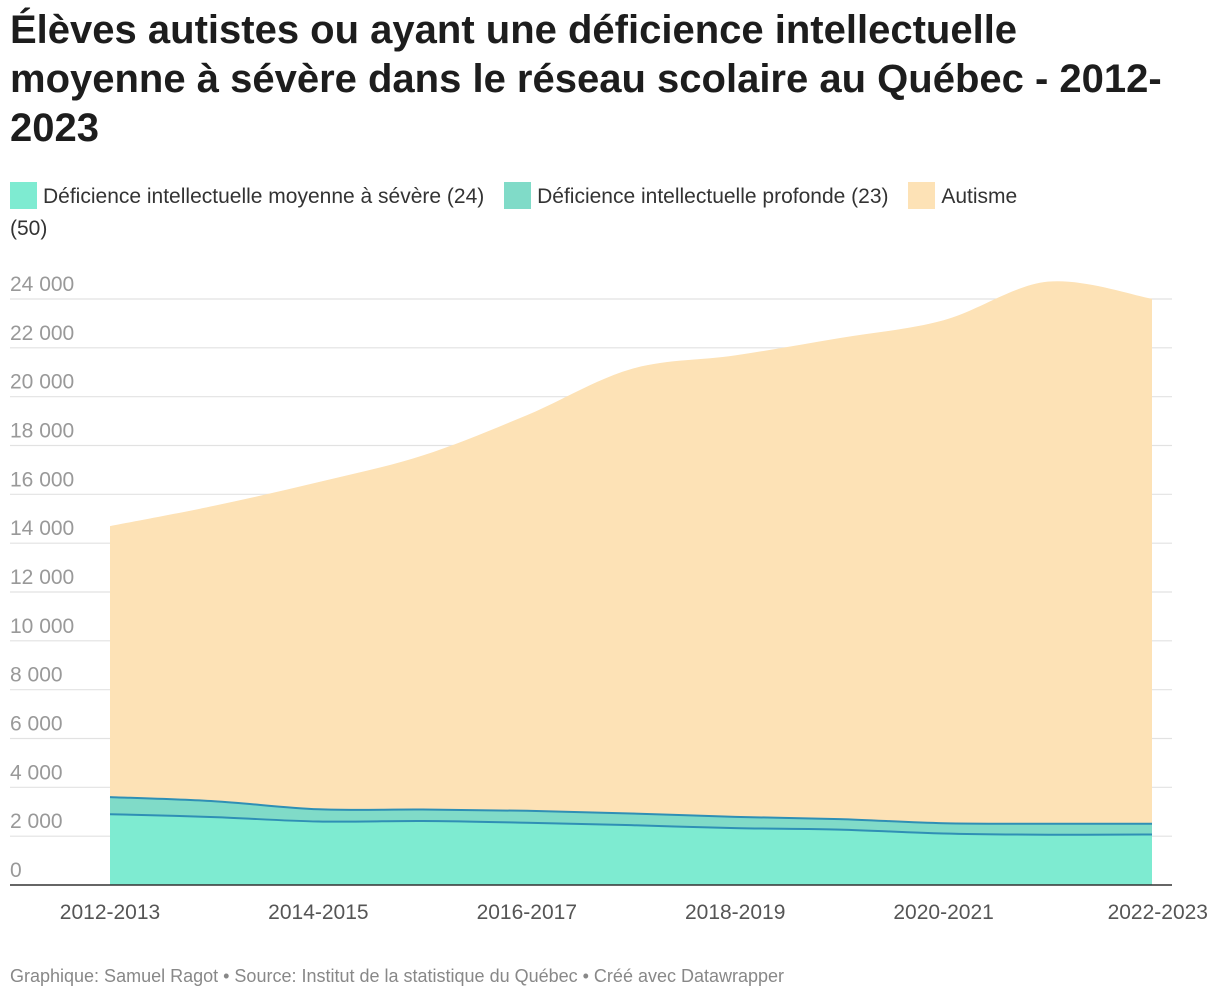 This screenshot has height=1004, width=1220. I want to click on x-tick-label: 2020-2021, so click(943, 912).